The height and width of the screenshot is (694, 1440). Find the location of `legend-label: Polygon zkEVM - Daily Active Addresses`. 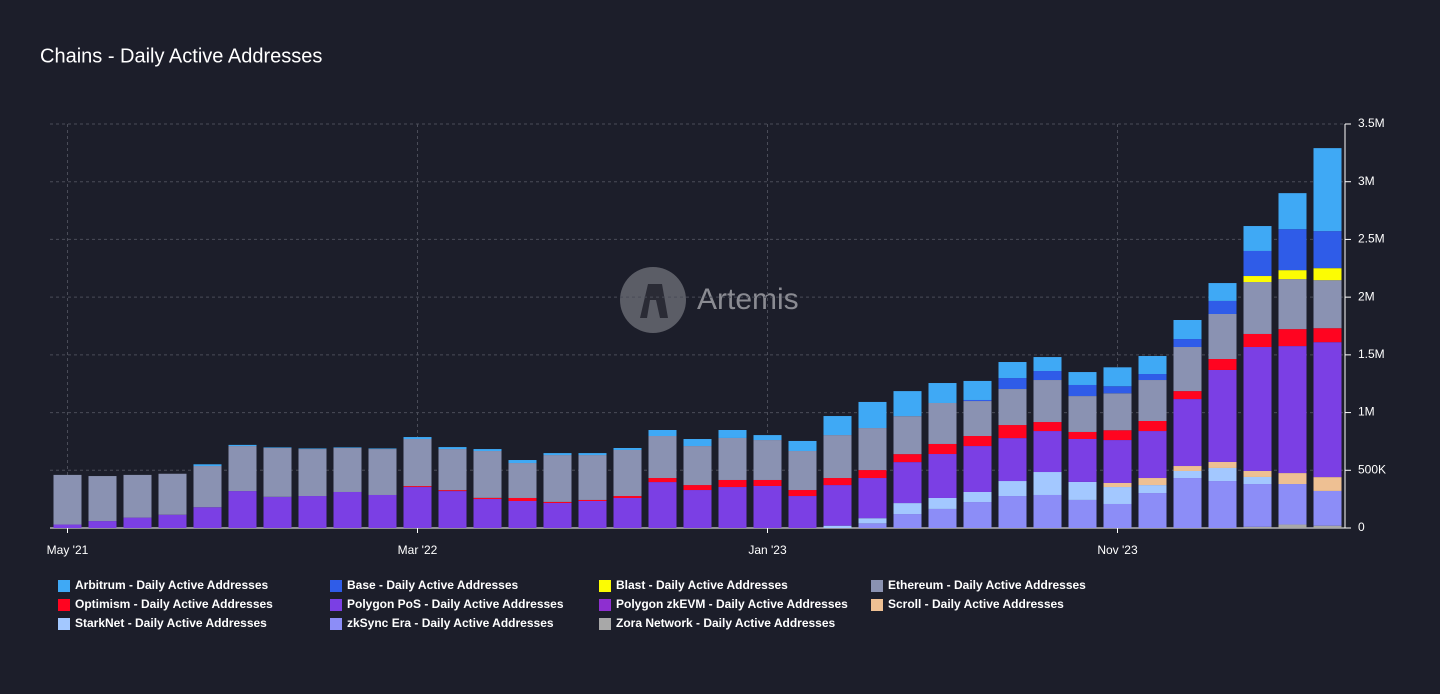

legend-label: Polygon zkEVM - Daily Active Addresses is located at coordinates (732, 604).